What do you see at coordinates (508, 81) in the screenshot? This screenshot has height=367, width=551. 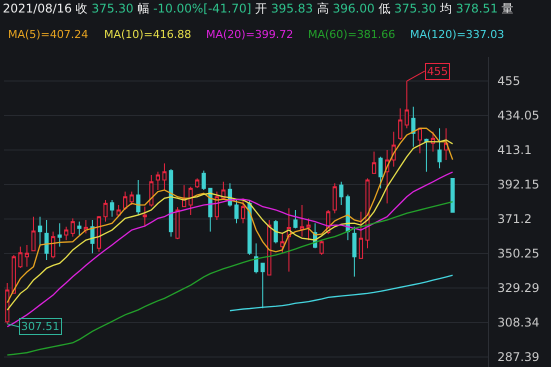 I see `y-tick-label: 455` at bounding box center [508, 81].